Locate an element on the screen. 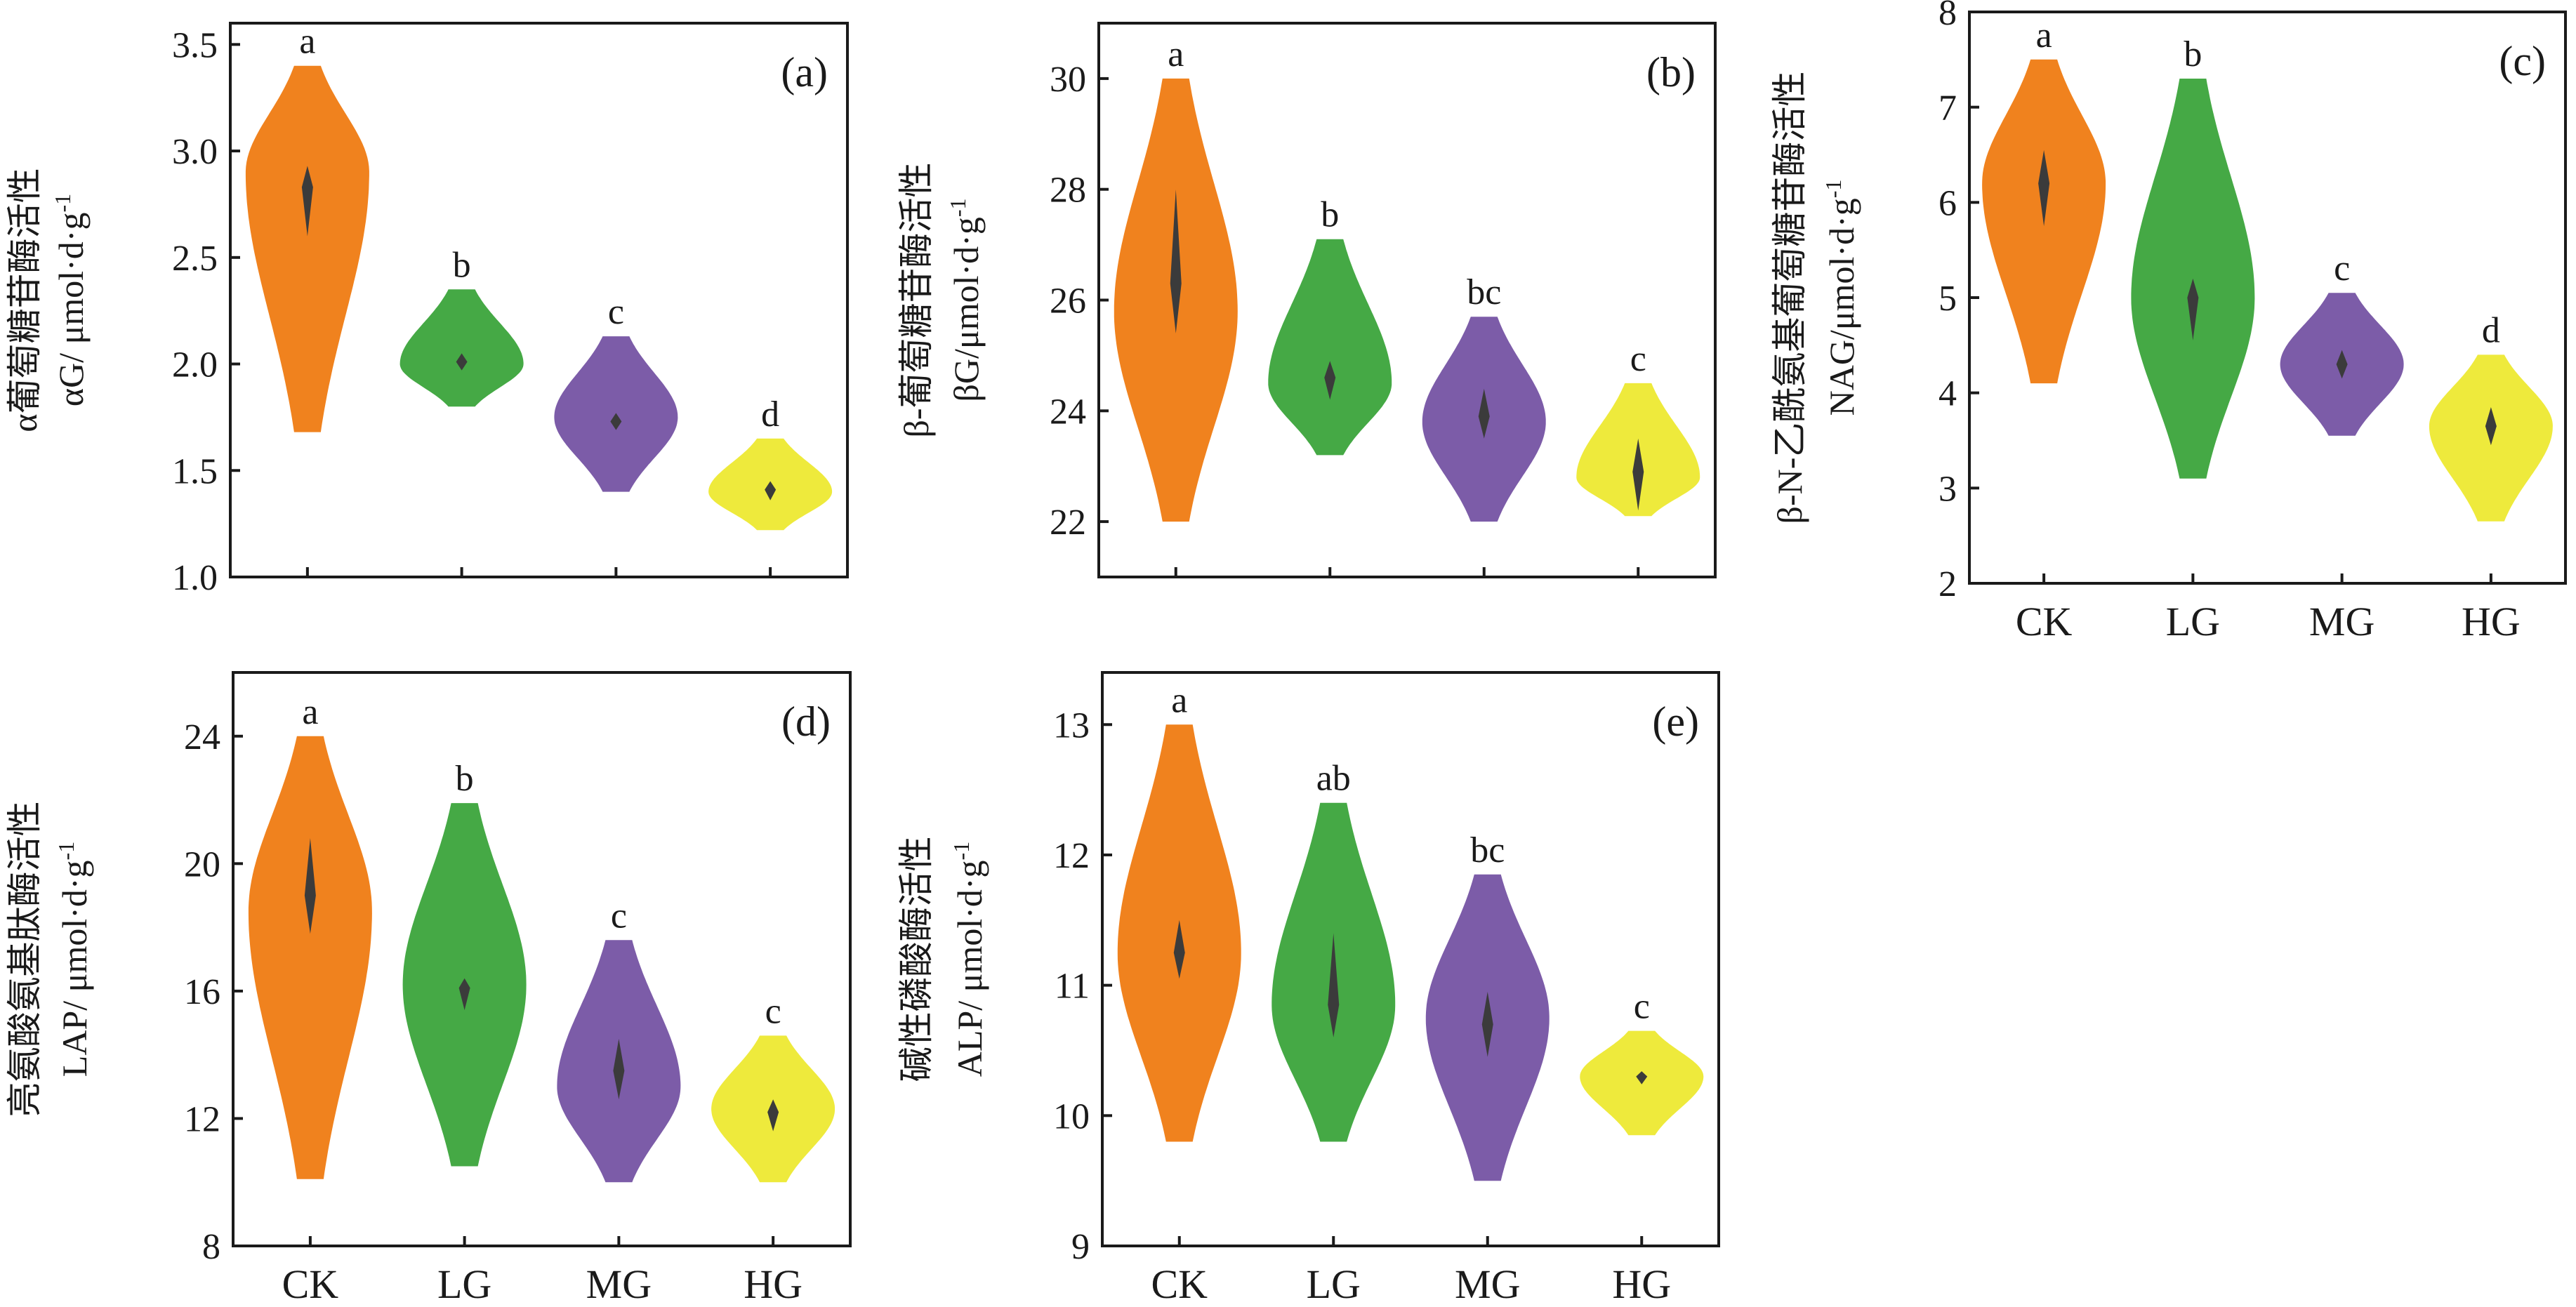  y-tick-label: 9 is located at coordinates (1080, 1247).